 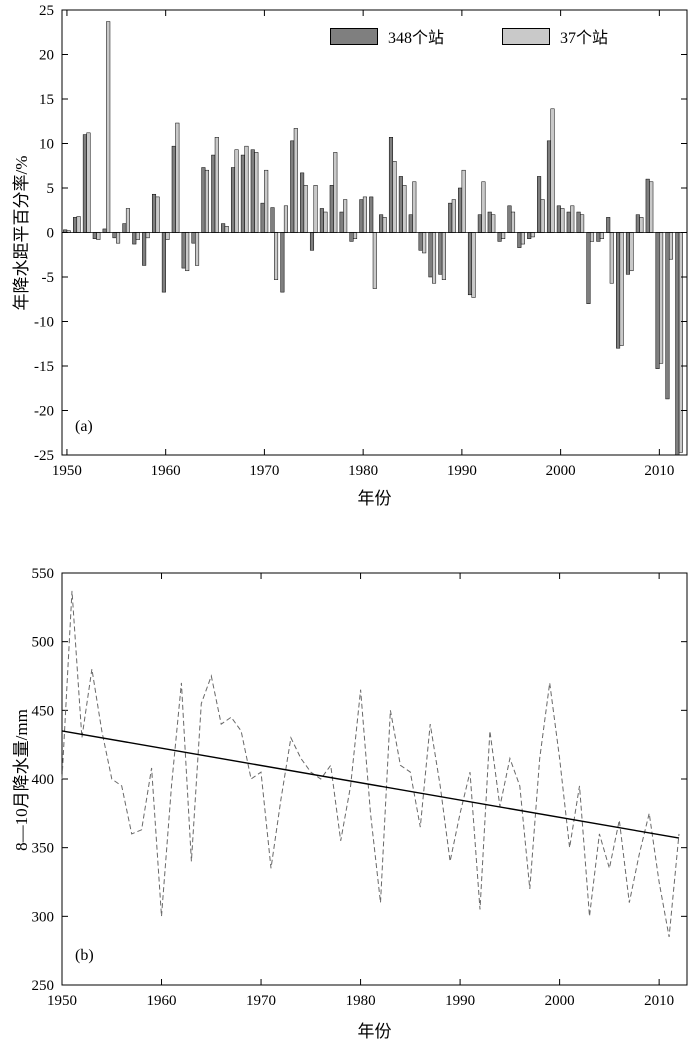 I want to click on panel-b-letter: (b), so click(x=84, y=955).